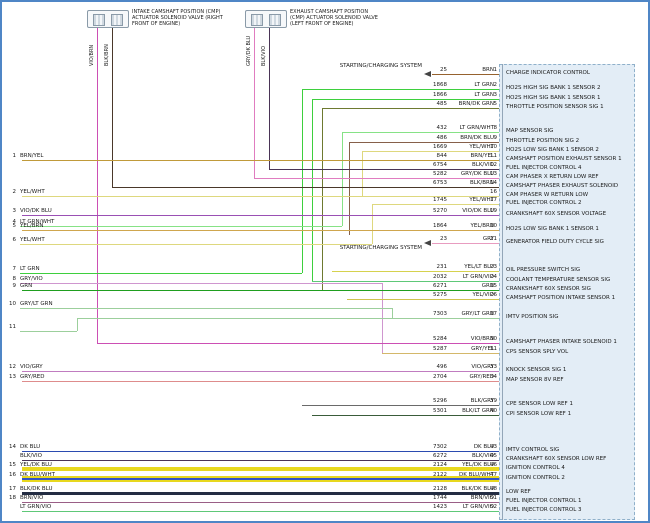 This screenshot has height=523, width=650. I want to click on wire-number-label: 1745, so click(440, 200).